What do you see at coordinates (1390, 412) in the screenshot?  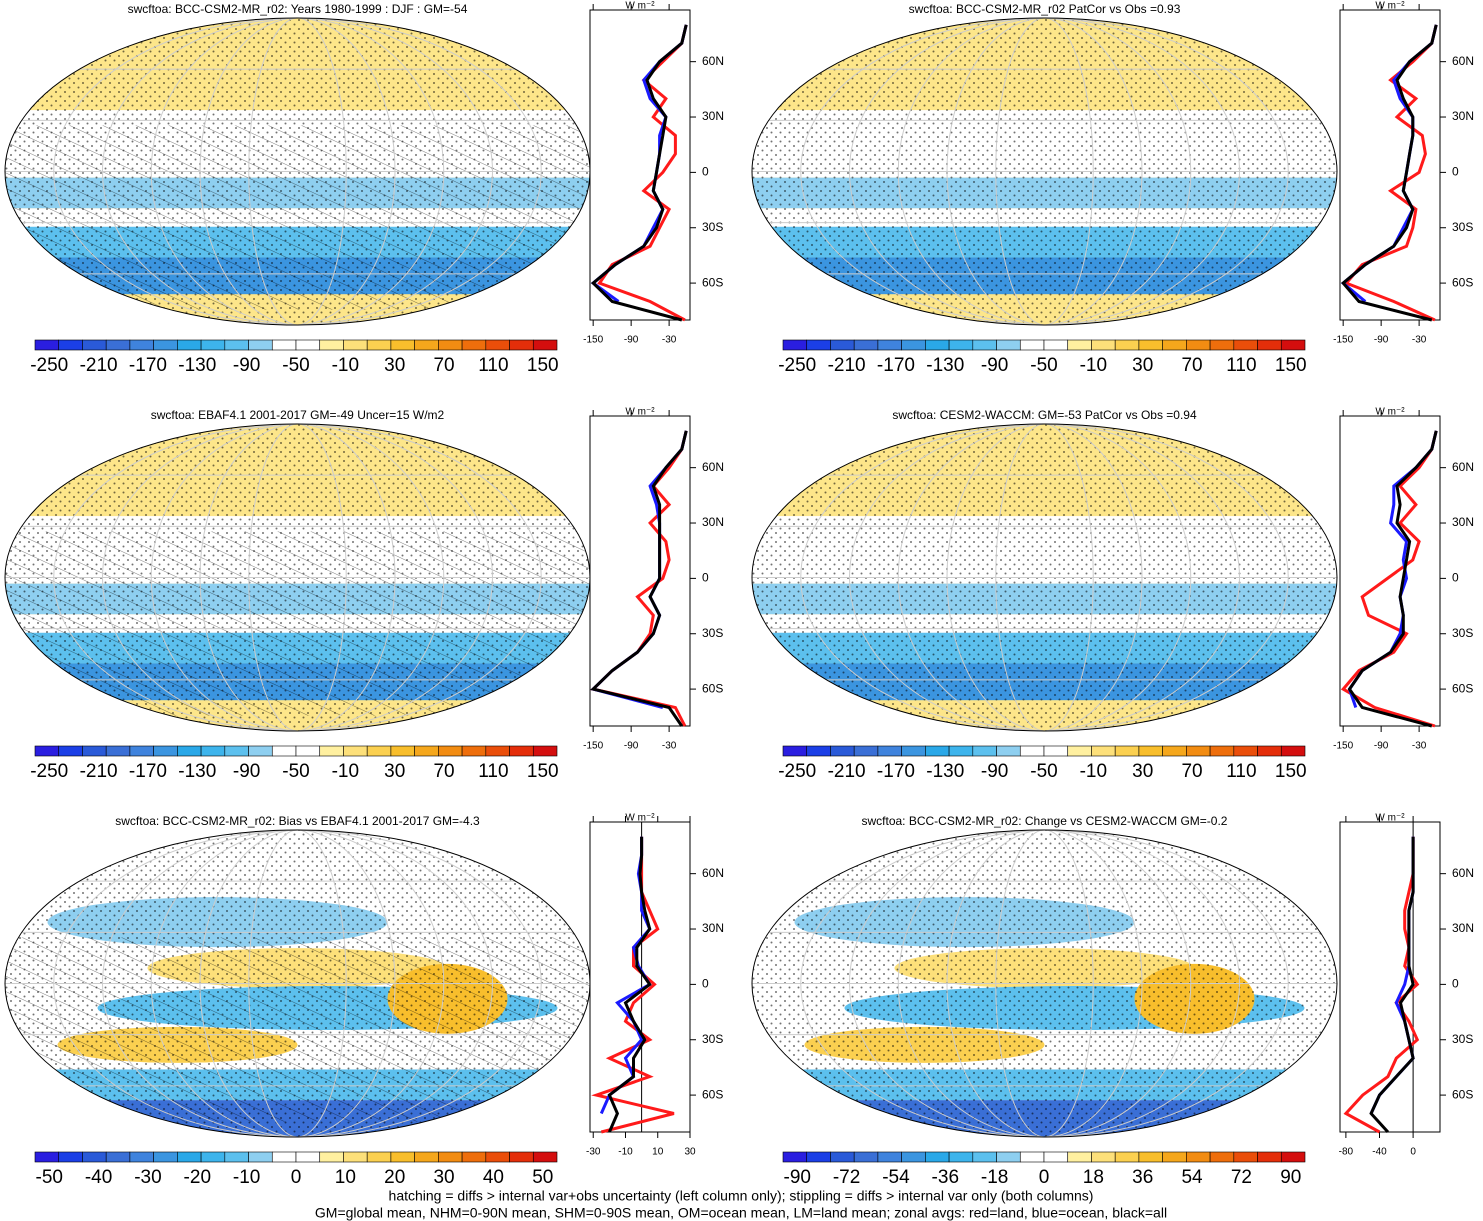 I see `axis-unit: W m⁻²` at bounding box center [1390, 412].